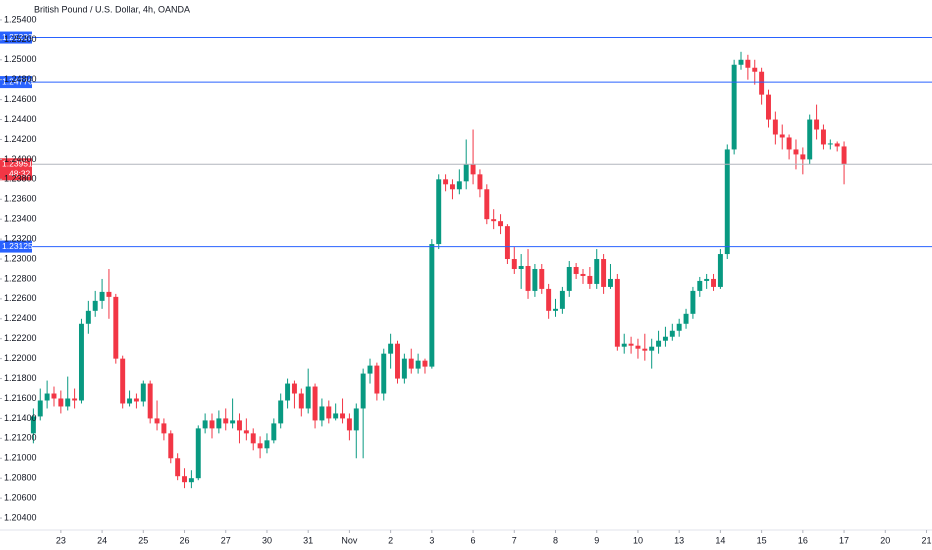 This screenshot has height=550, width=932. I want to click on y-tick-label: 1.21200, so click(20, 438).